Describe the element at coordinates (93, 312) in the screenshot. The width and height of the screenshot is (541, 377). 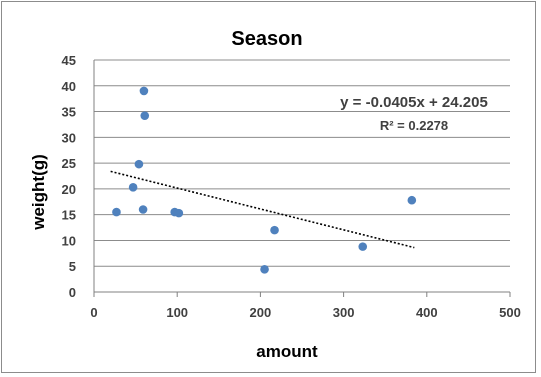
I see `x-tick-label: 0` at that location.